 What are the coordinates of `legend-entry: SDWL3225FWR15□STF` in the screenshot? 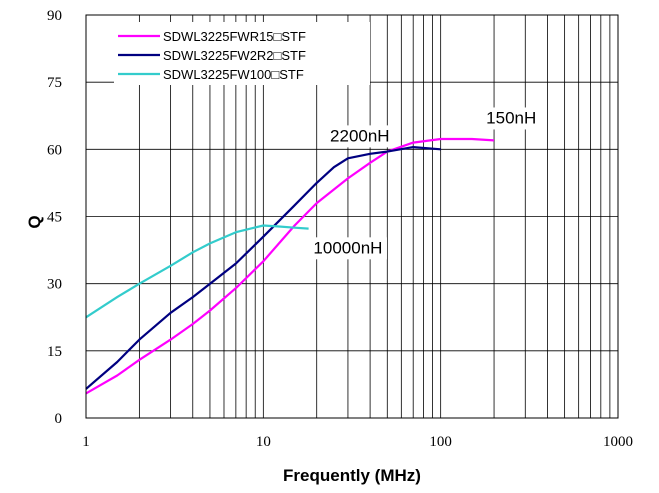 It's located at (234, 36).